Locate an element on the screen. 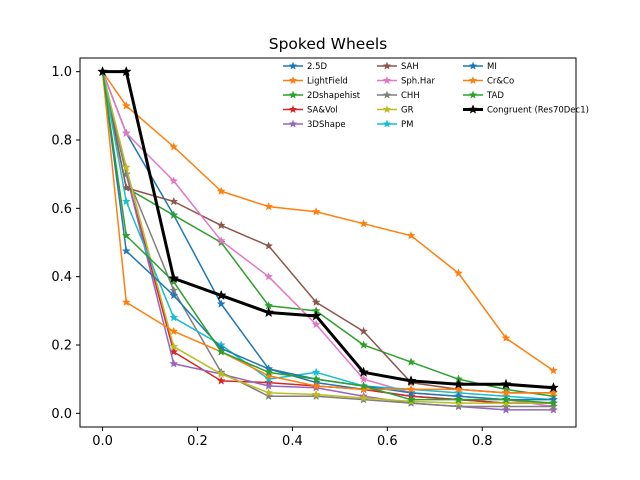 The image size is (640, 480). y-tick-label: 1.0 is located at coordinates (61, 72).